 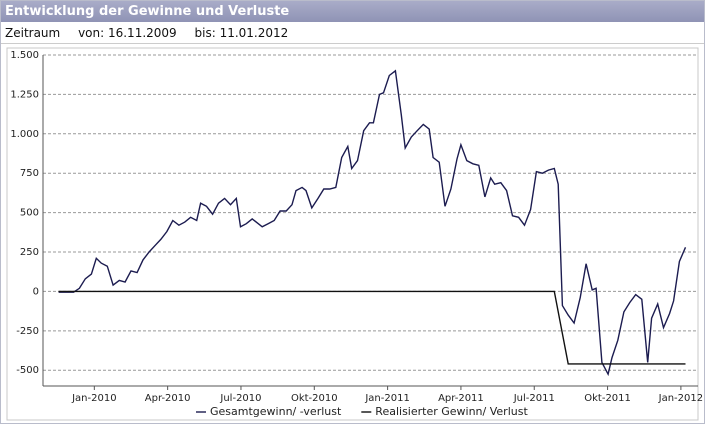 I want to click on legend-label: Realisierter Gewinn/ Verlust, so click(x=451, y=411).